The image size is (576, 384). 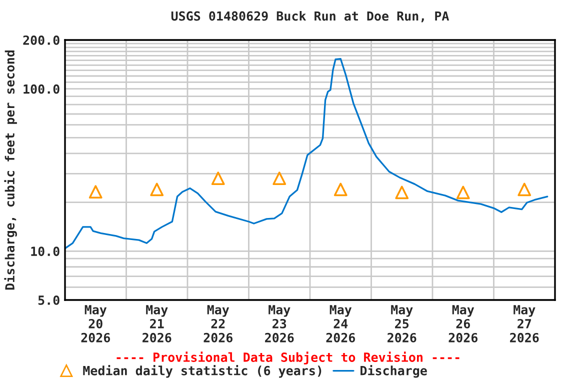 What do you see at coordinates (157, 323) in the screenshot?
I see `x-tick-label: May 21 2026` at bounding box center [157, 323].